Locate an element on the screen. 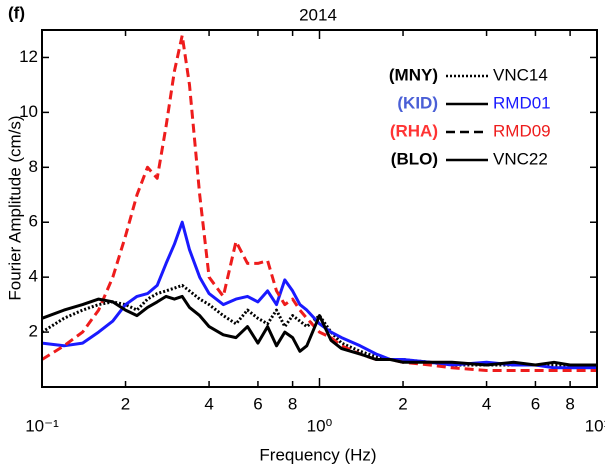 The image size is (605, 471). x-tick-label: 10⁰ is located at coordinates (320, 425).